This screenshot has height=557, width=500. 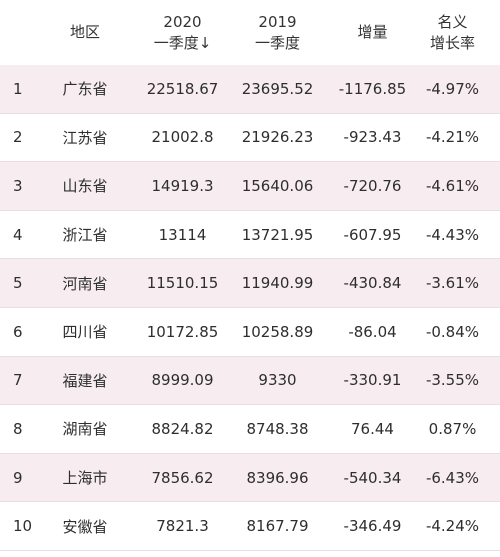 I want to click on gdp-2019-cell: 23695.52, so click(x=277, y=88).